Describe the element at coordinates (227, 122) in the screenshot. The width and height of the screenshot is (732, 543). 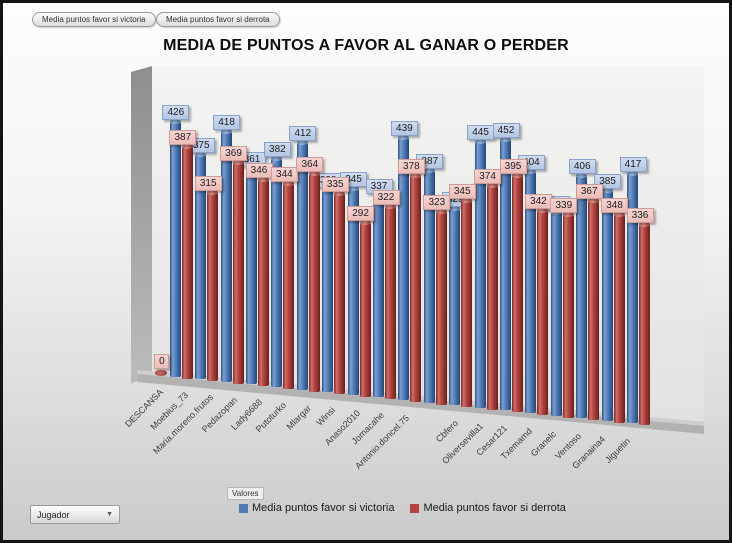
I see `bar-value-label-victoria: 418` at that location.